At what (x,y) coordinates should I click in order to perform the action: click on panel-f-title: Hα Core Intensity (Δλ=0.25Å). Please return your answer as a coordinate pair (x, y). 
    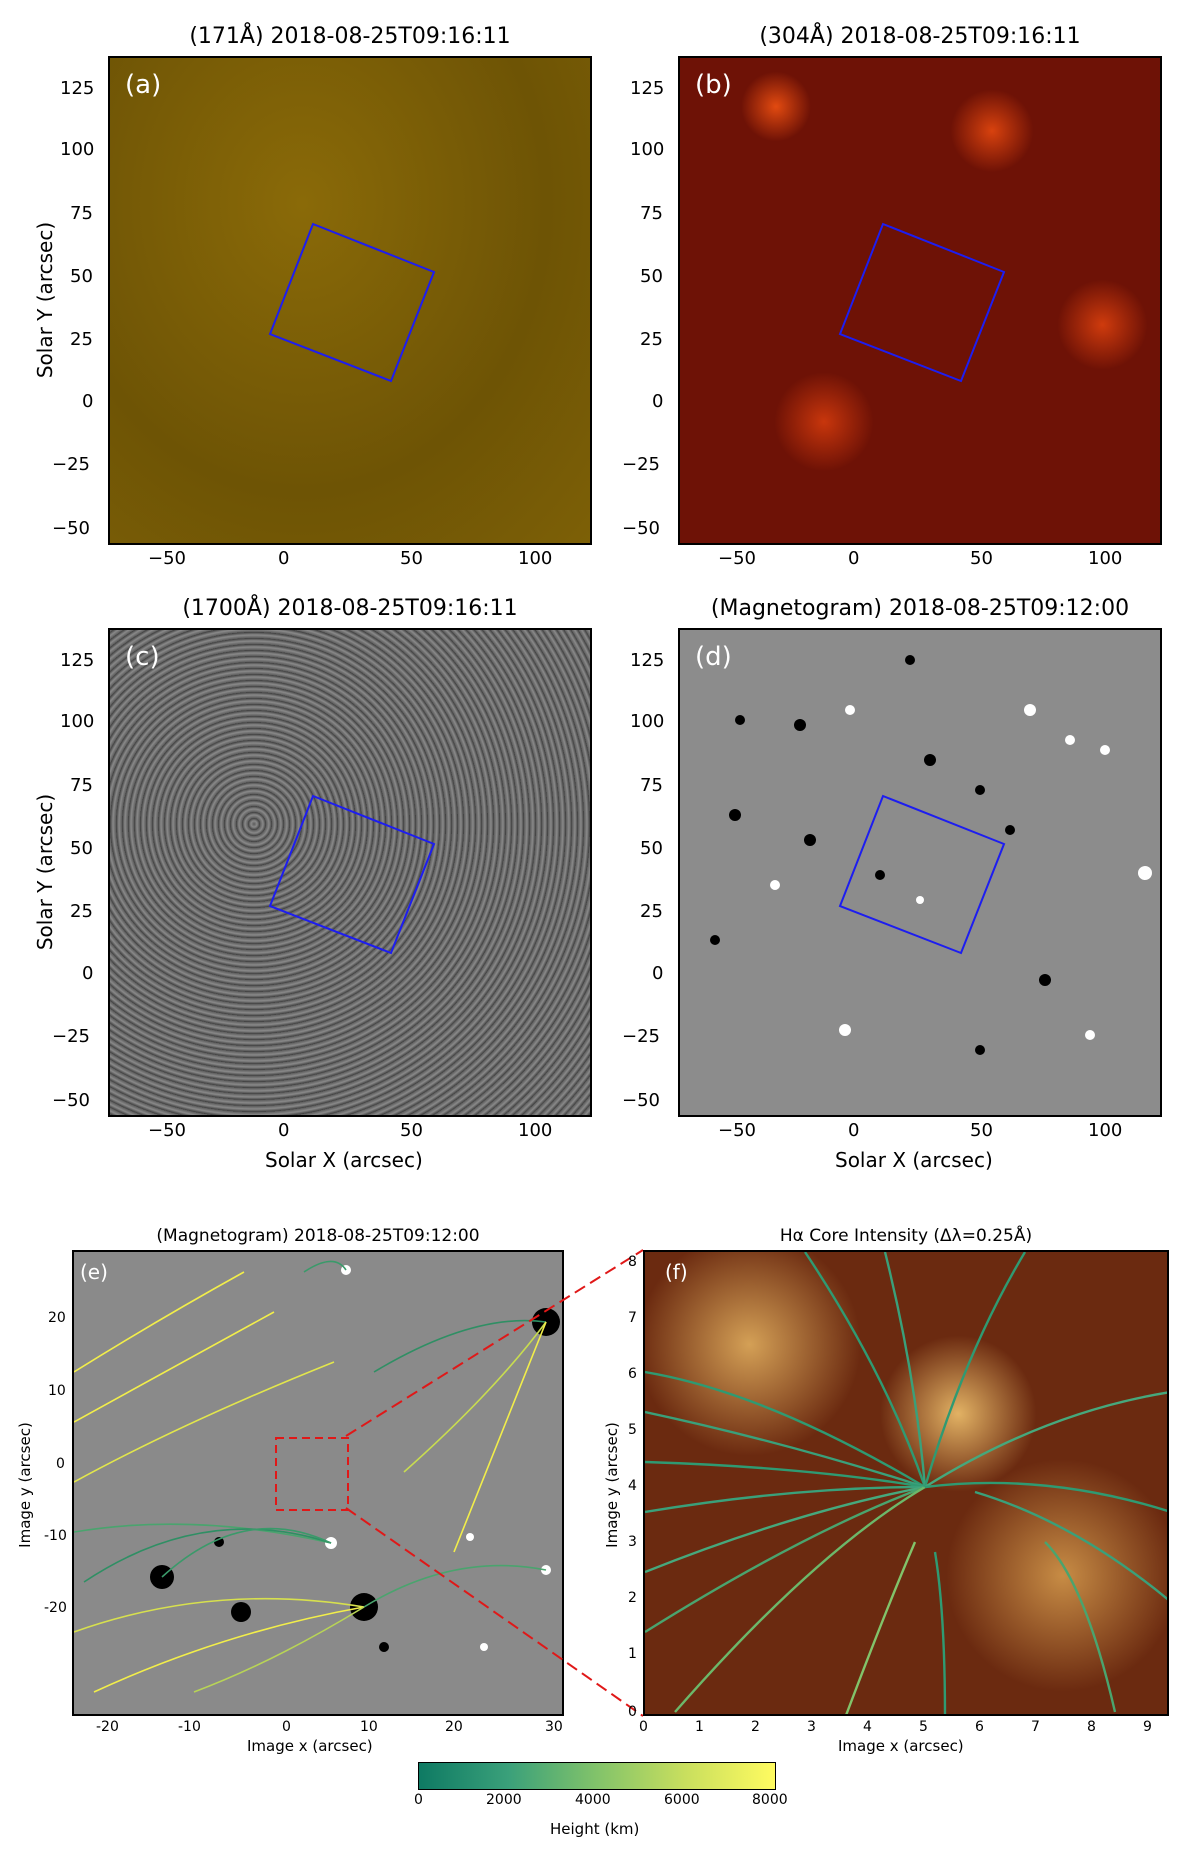
    Looking at the image, I should click on (906, 1236).